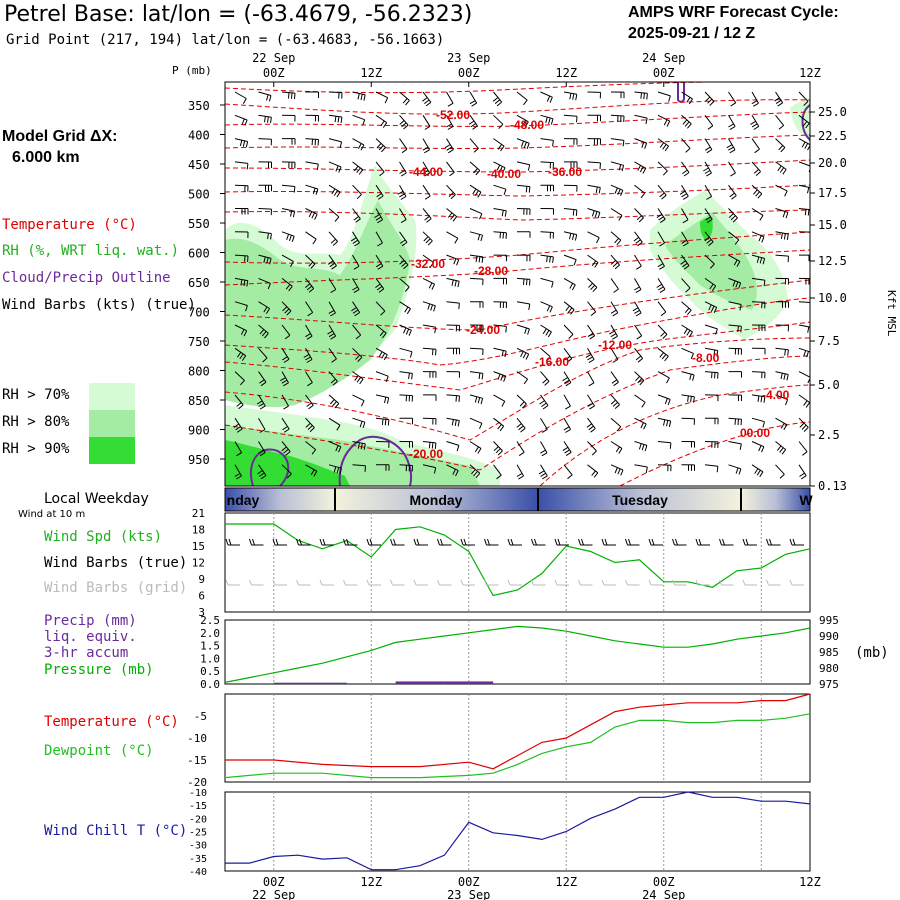 This screenshot has width=900, height=900. Describe the element at coordinates (199, 224) in the screenshot. I see `pressure-tick-label: 550` at that location.